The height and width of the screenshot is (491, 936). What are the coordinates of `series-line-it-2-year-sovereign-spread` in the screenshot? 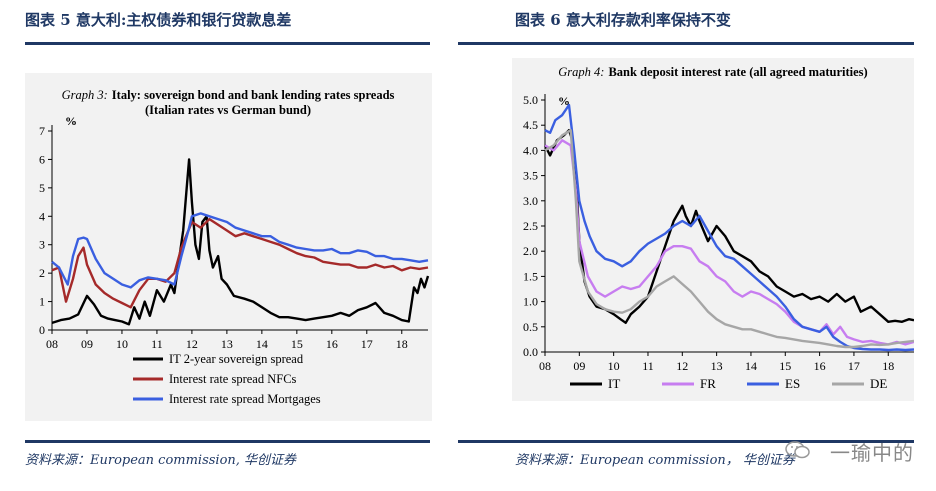 It's located at (240, 242).